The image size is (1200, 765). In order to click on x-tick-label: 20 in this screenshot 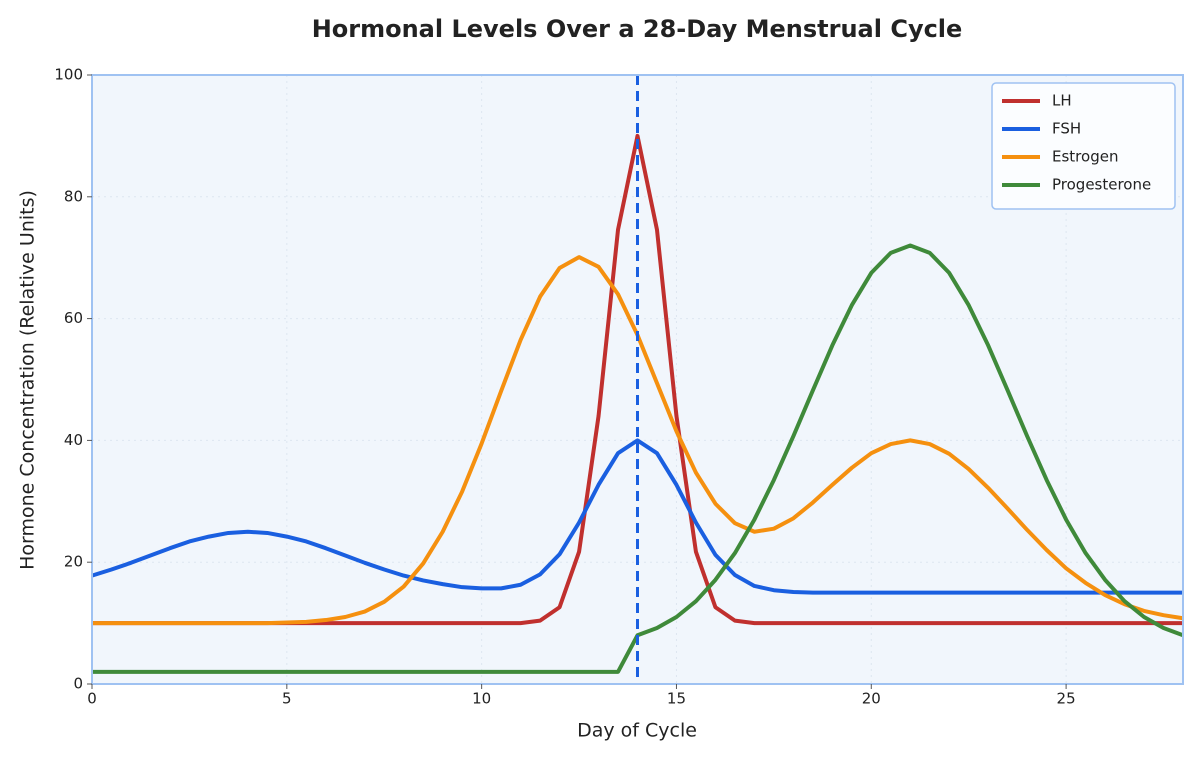, I will do `click(871, 699)`.